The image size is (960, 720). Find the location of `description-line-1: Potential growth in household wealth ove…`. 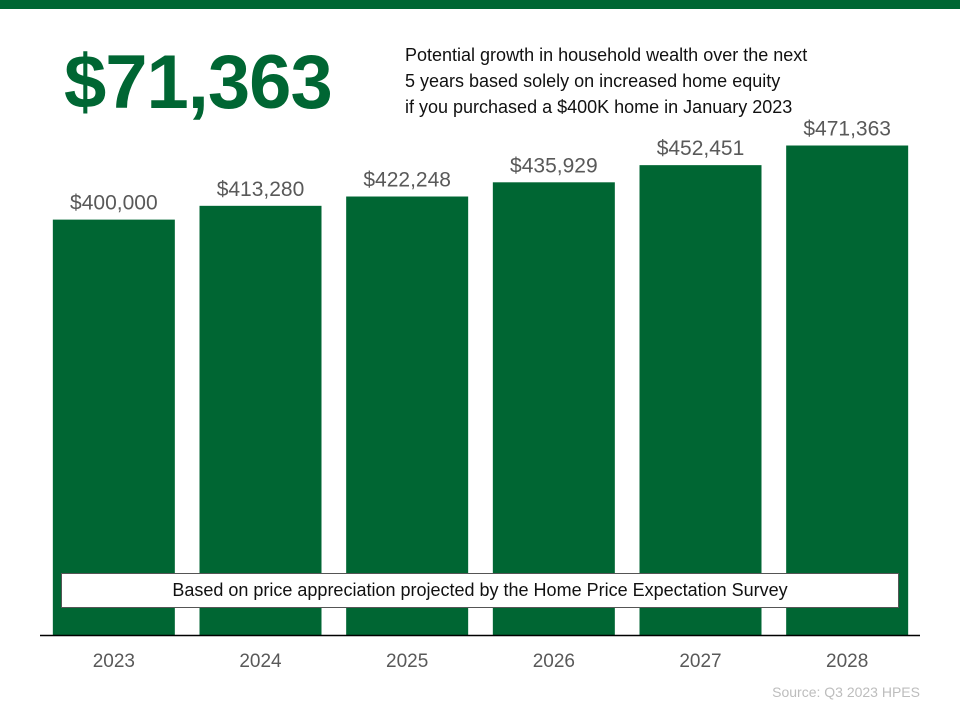

description-line-1: Potential growth in household wealth ove… is located at coordinates (606, 55).